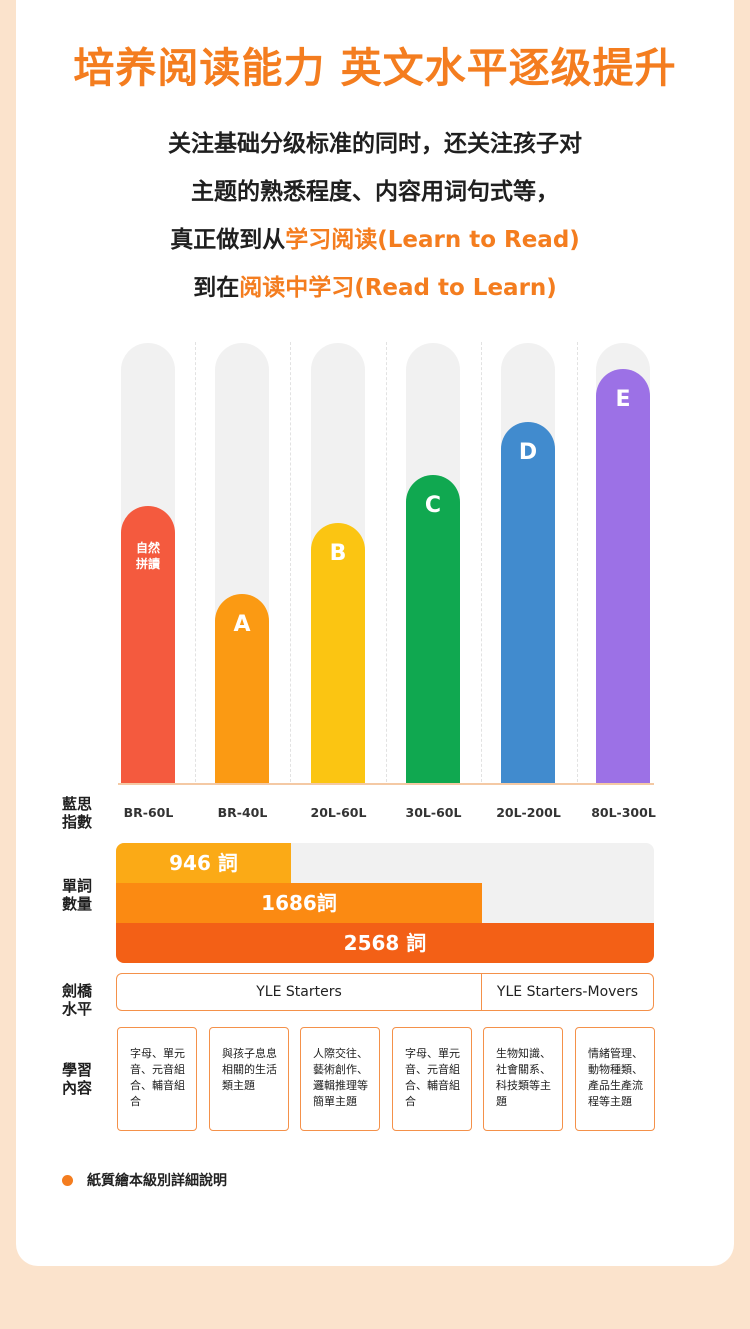 Image resolution: width=750 pixels, height=1329 pixels. What do you see at coordinates (623, 399) in the screenshot?
I see `bar-label-E: E` at bounding box center [623, 399].